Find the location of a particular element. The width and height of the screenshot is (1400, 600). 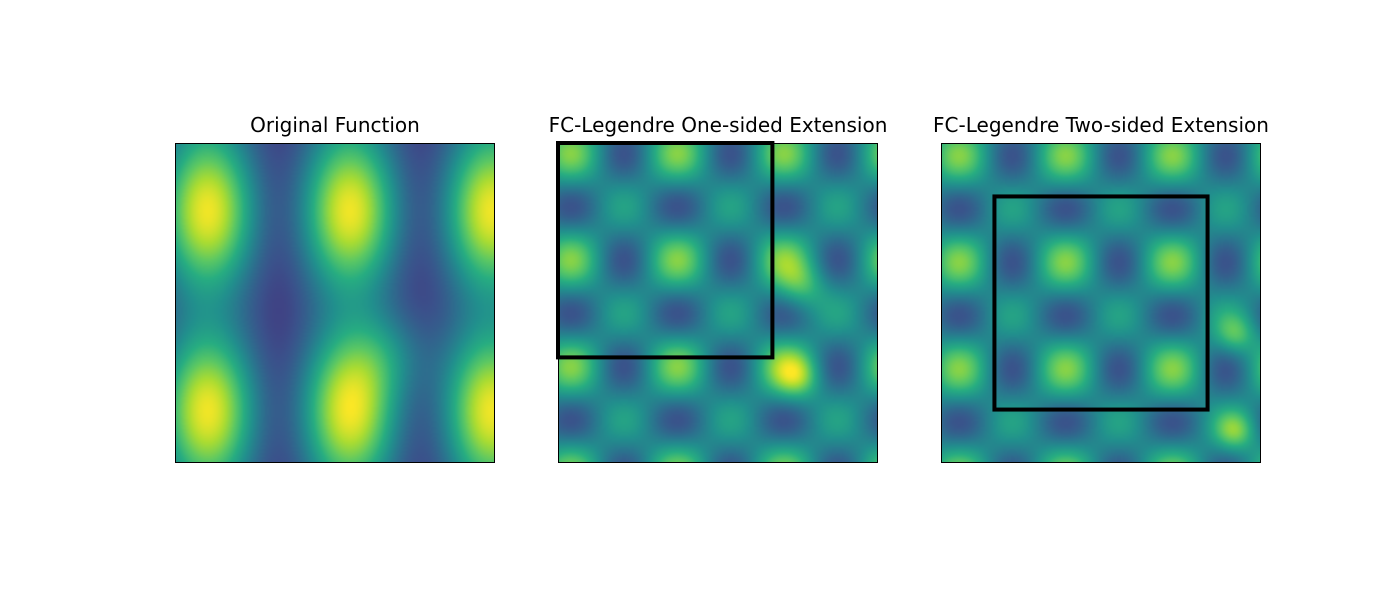

heatmap-original is located at coordinates (335, 303).